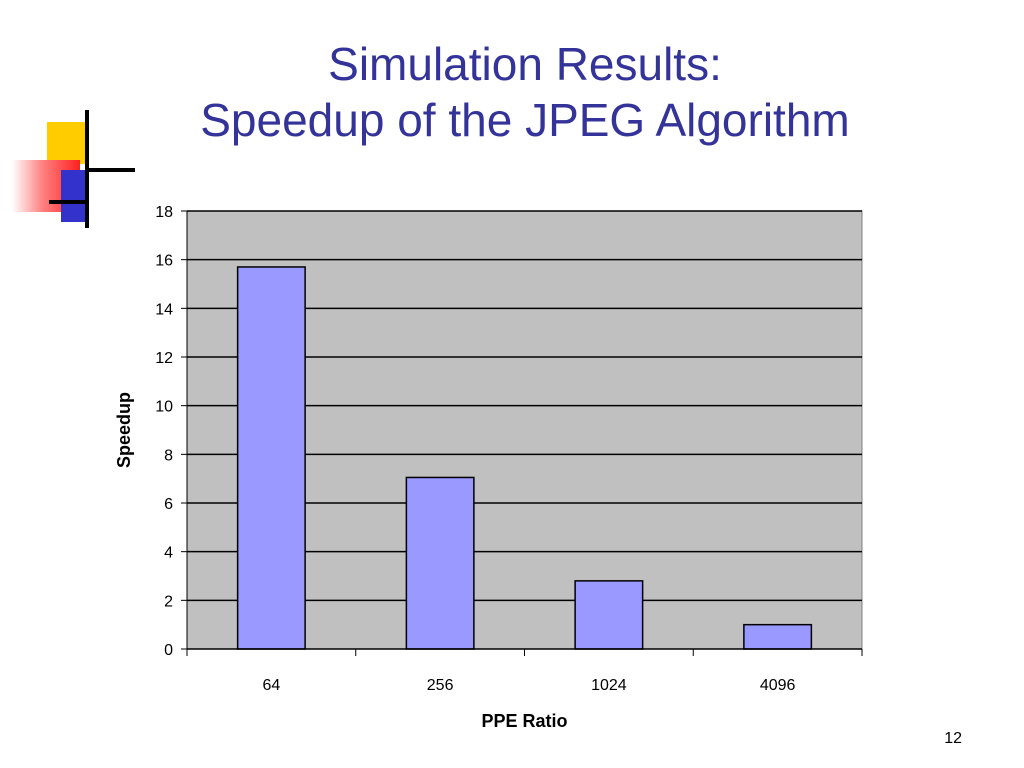  Describe the element at coordinates (67, 143) in the screenshot. I see `decoration-yellow-square` at that location.